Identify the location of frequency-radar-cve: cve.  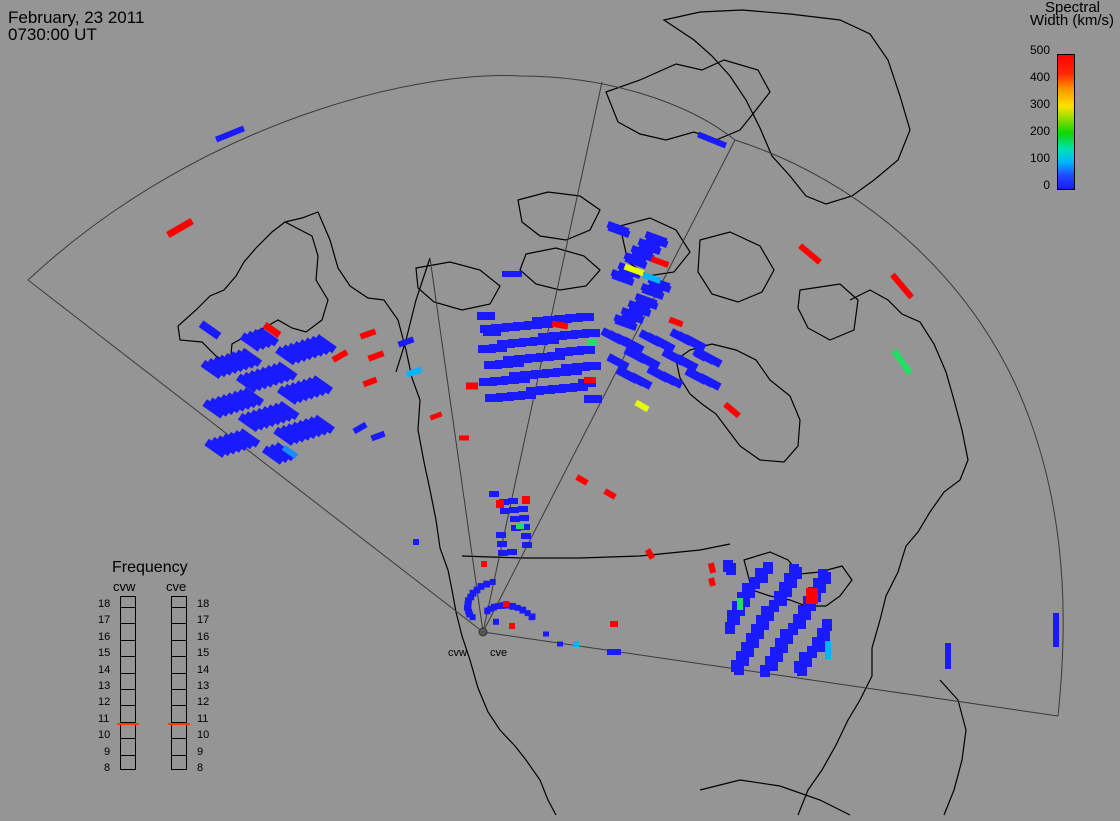
(176, 586).